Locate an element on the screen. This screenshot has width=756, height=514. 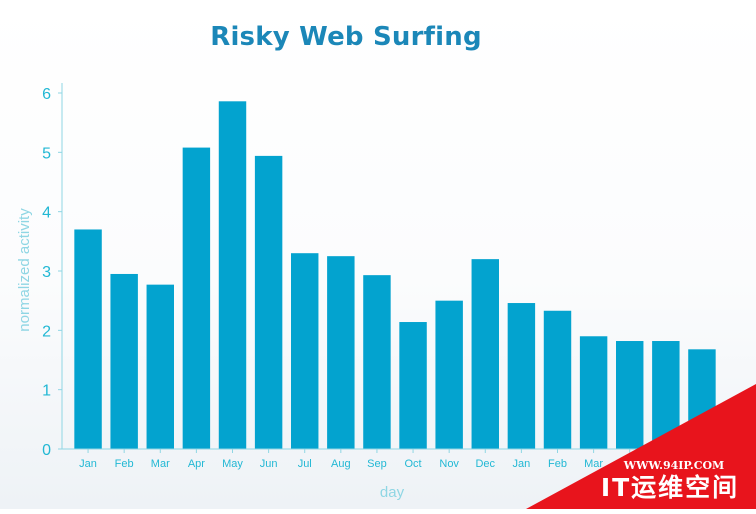
x-tick-label: Aug is located at coordinates (341, 464).